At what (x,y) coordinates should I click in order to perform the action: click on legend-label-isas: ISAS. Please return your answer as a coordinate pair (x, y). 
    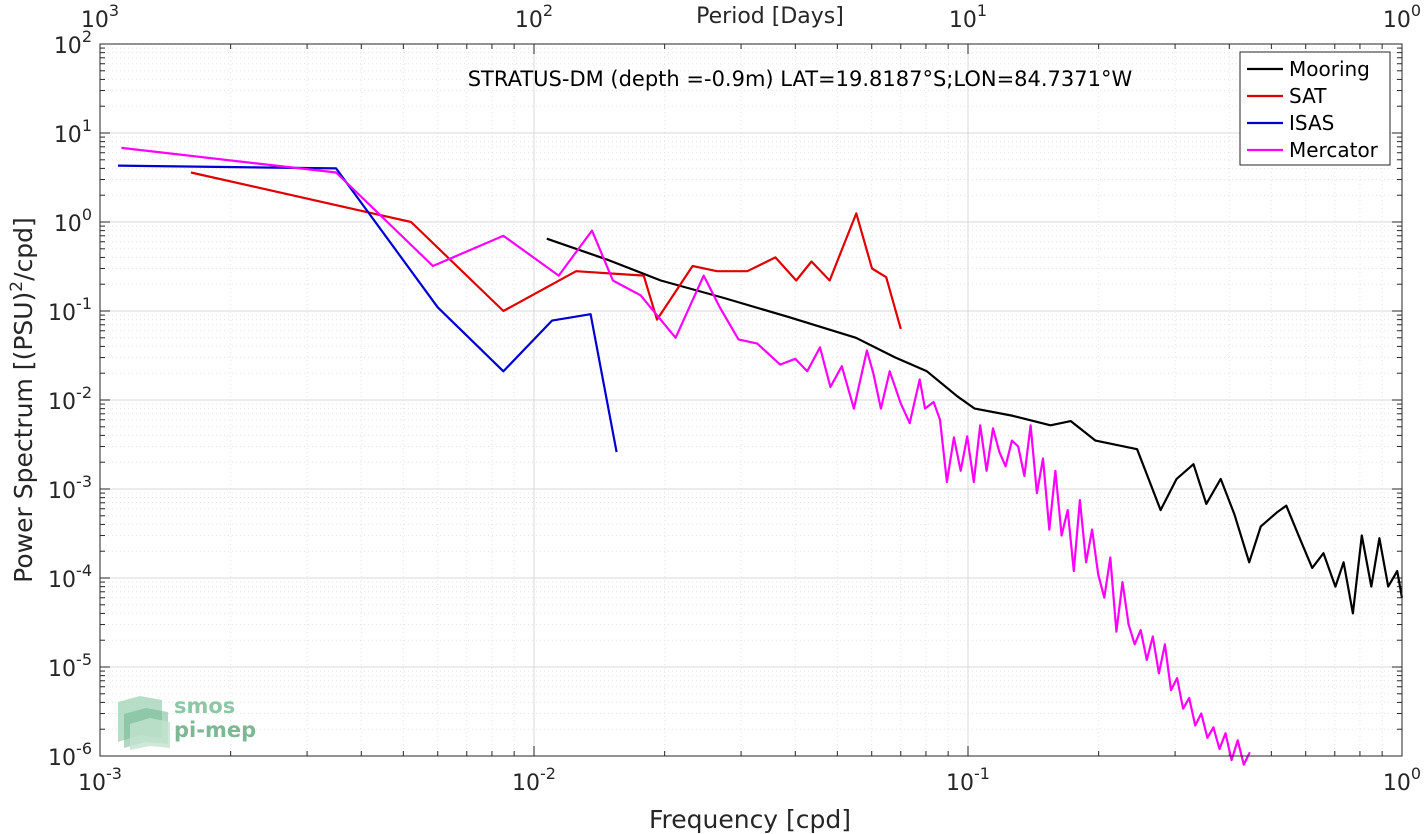
    Looking at the image, I should click on (1311, 123).